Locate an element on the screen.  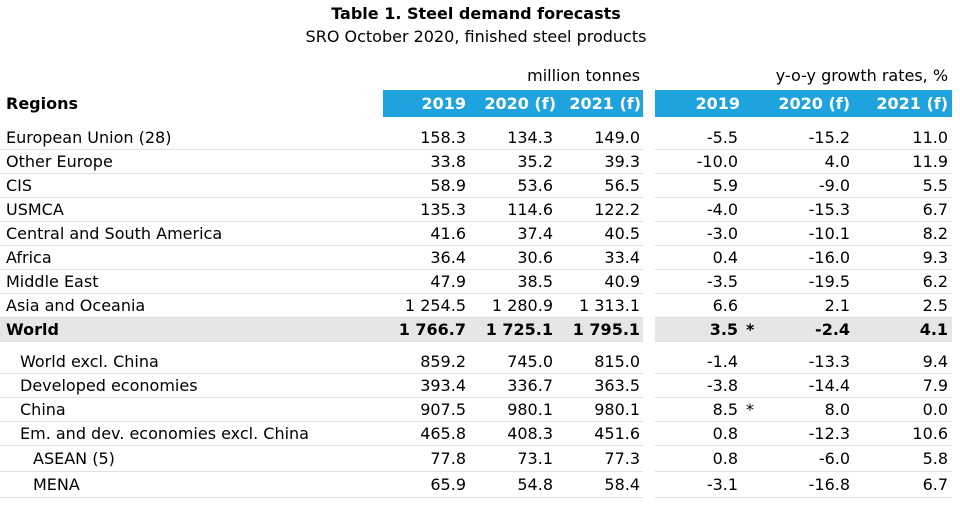
column-header-growth-2021f: 2021 (f) is located at coordinates (905, 103).